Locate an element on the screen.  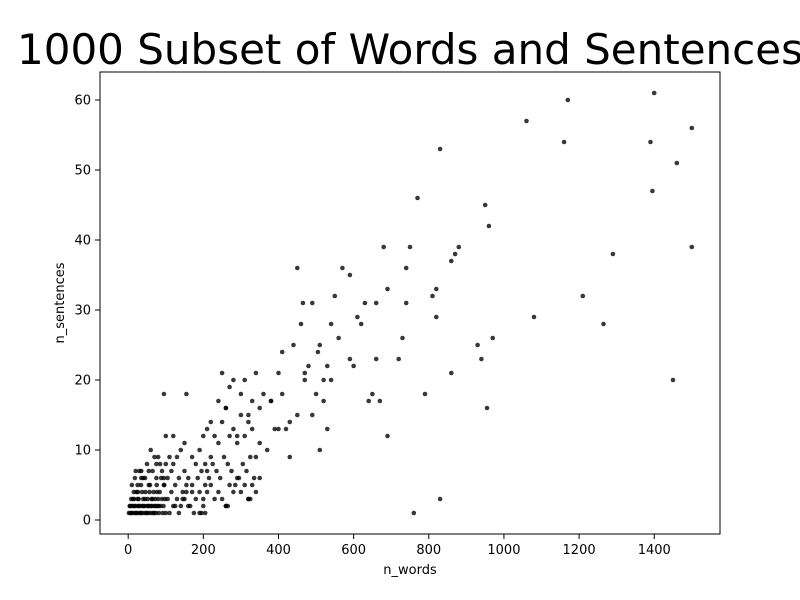
x-tick-label: 0 is located at coordinates (128, 550).